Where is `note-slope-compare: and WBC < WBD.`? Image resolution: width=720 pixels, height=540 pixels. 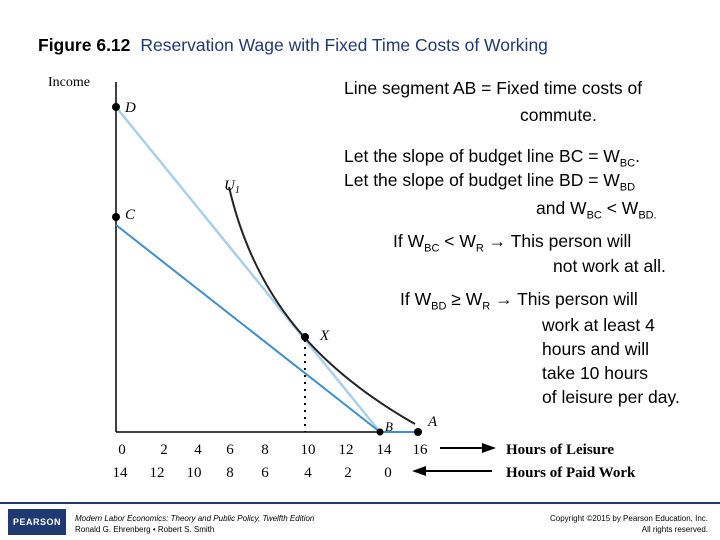
note-slope-compare: and WBC < WBD. is located at coordinates (596, 210).